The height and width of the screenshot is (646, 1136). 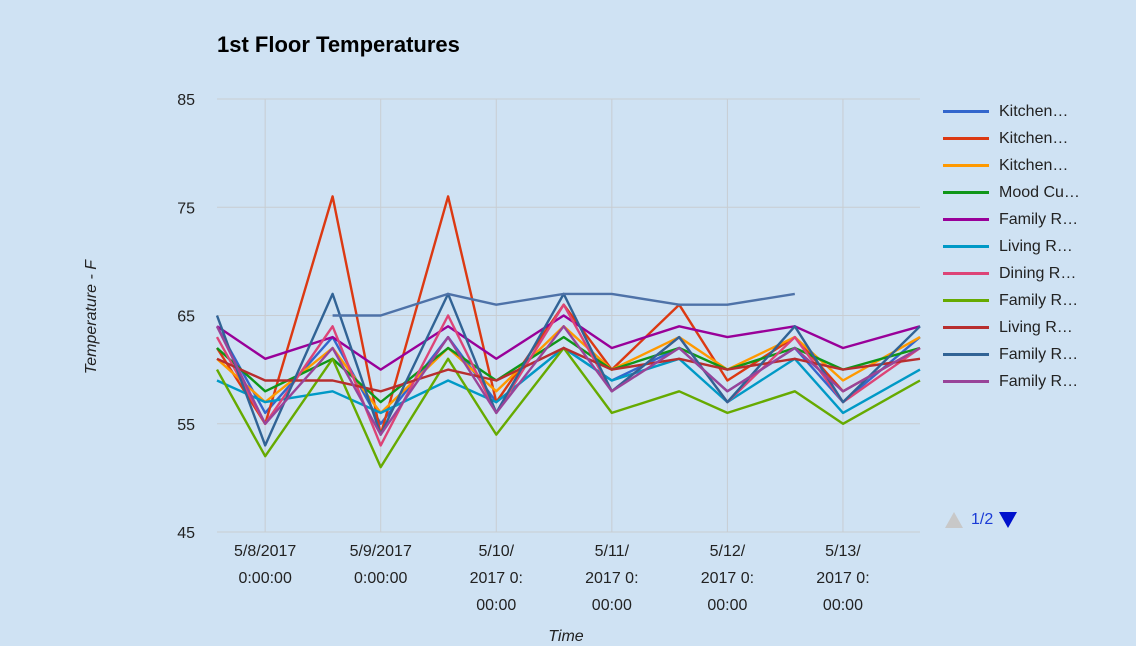 I want to click on legend-pager: 1/2, so click(x=981, y=520).